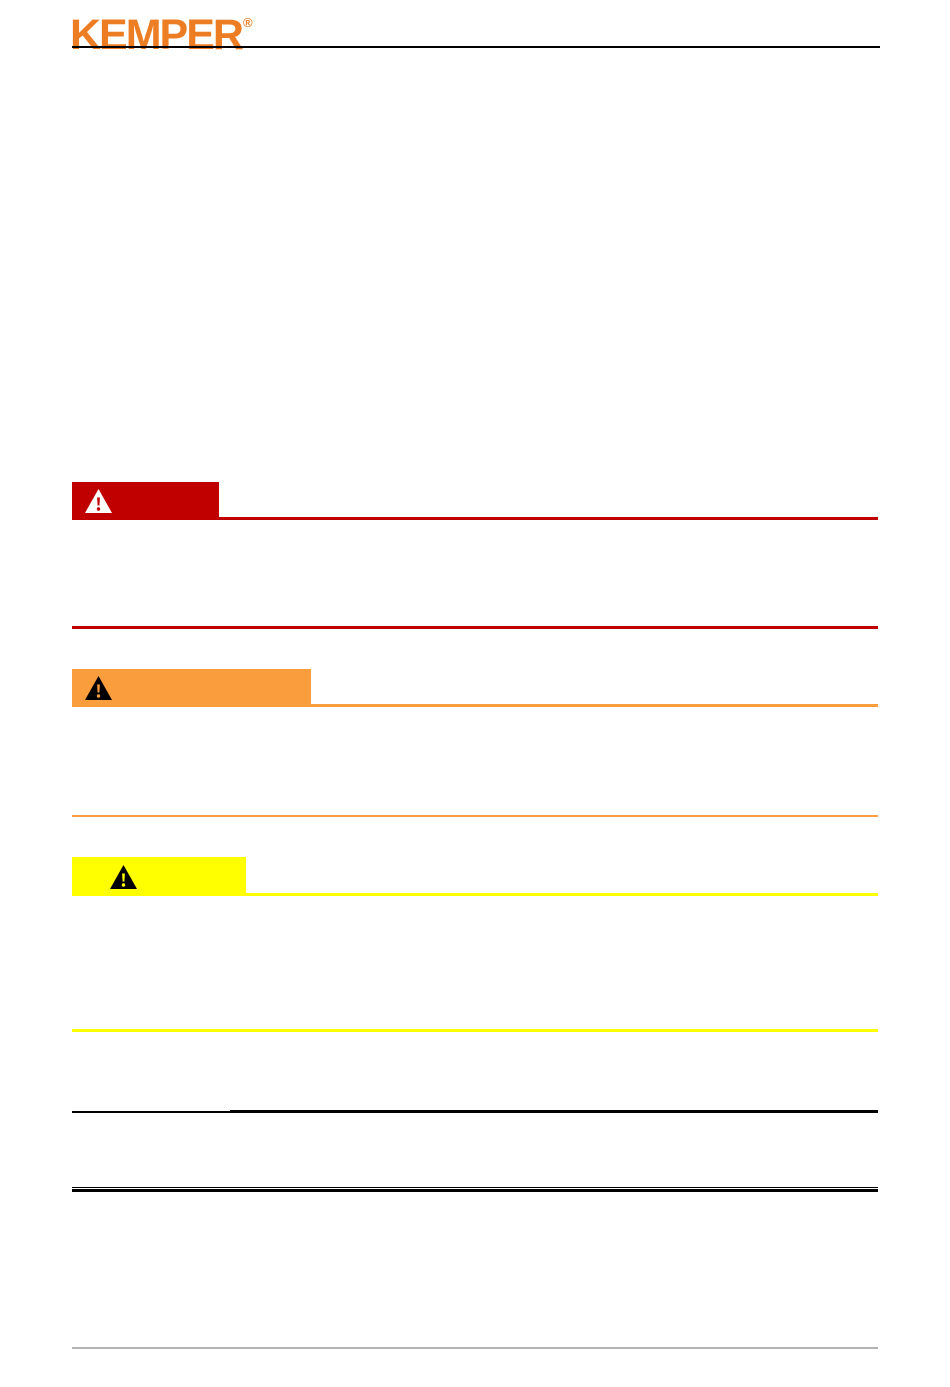 This screenshot has height=1387, width=950. Describe the element at coordinates (475, 1030) in the screenshot. I see `caution-closing-rule` at that location.